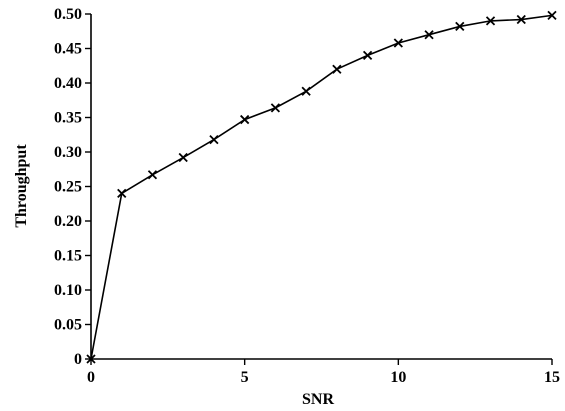 This screenshot has height=411, width=565. Describe the element at coordinates (398, 377) in the screenshot. I see `x-tick-label: 10` at that location.